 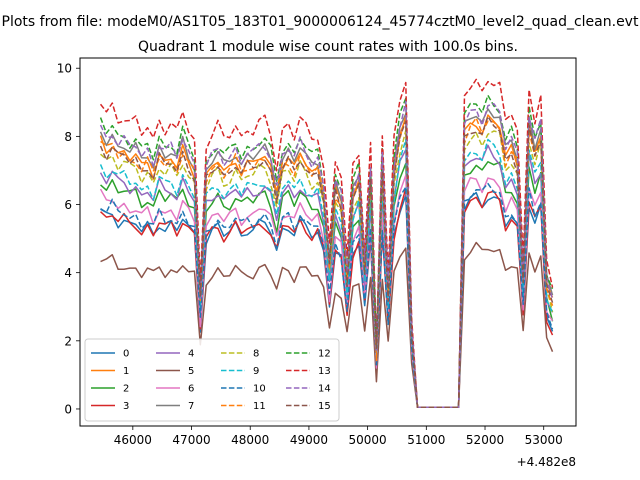 What do you see at coordinates (126, 354) in the screenshot?
I see `legend-label-0: 0` at bounding box center [126, 354].